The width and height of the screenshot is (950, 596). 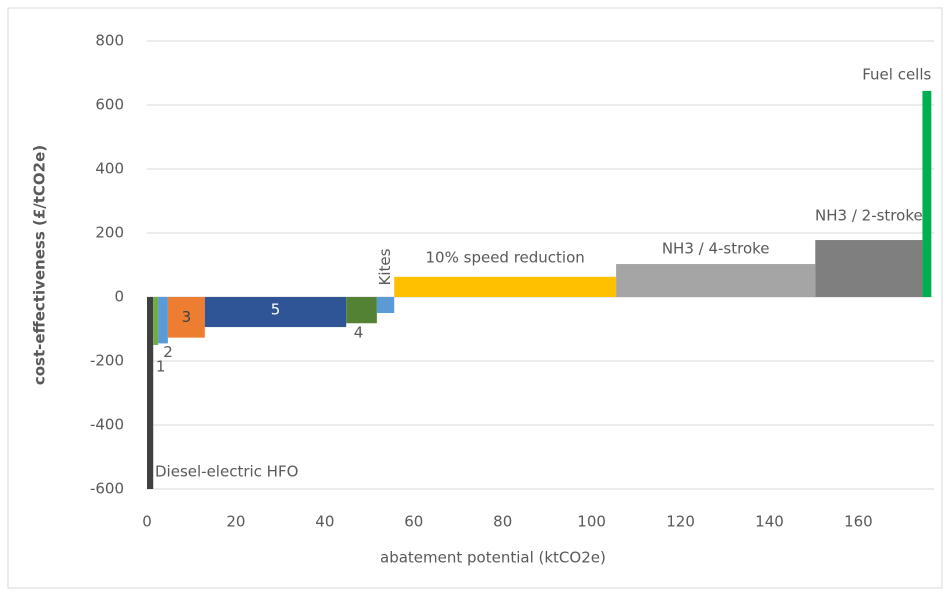 I want to click on y-tick-label: -200, so click(x=107, y=361).